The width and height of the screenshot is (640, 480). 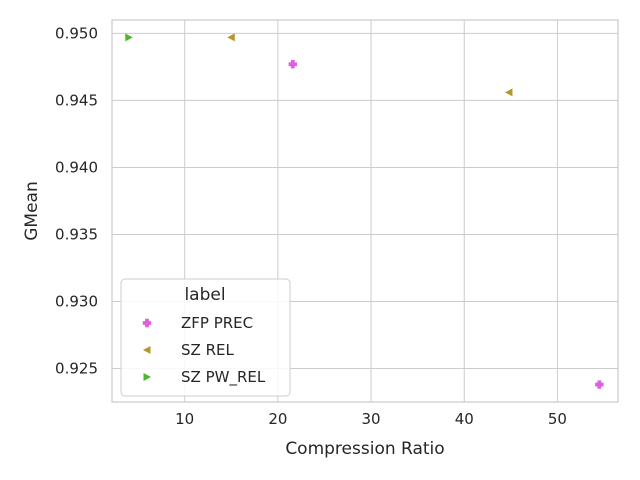 What do you see at coordinates (557, 419) in the screenshot?
I see `x-tick-label: 50` at bounding box center [557, 419].